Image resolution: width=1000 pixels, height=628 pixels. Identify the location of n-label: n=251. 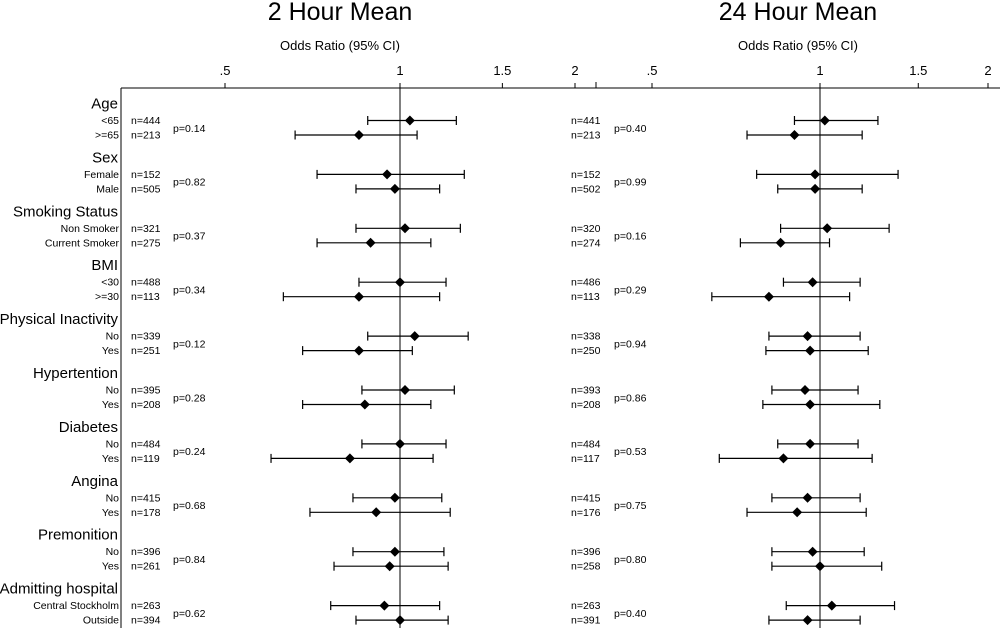
(146, 351).